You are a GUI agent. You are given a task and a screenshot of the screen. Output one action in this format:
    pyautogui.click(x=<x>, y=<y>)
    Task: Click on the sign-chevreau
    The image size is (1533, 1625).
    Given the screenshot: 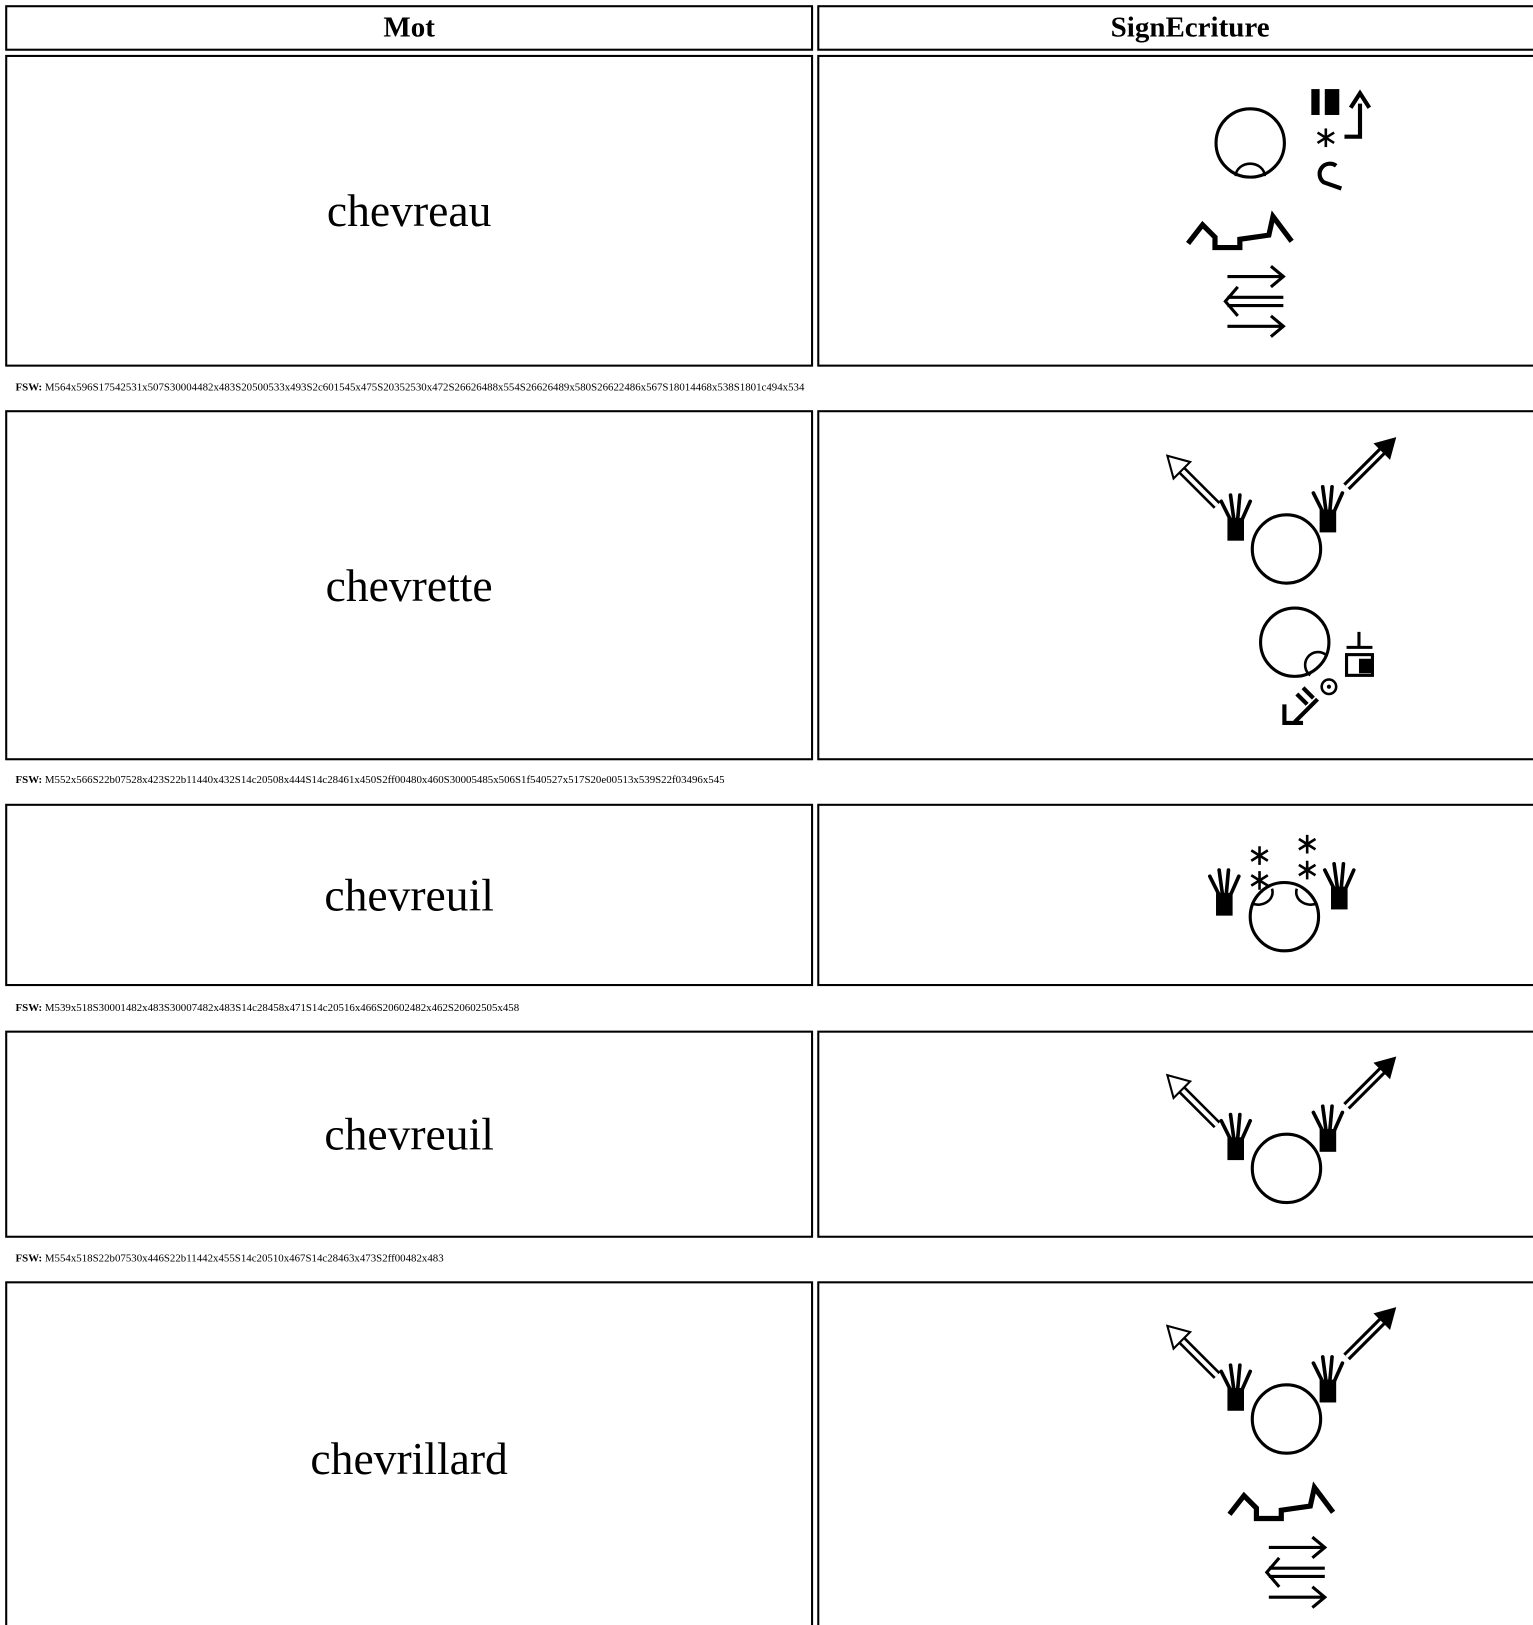 What is the action you would take?
    pyautogui.click(x=1280, y=213)
    